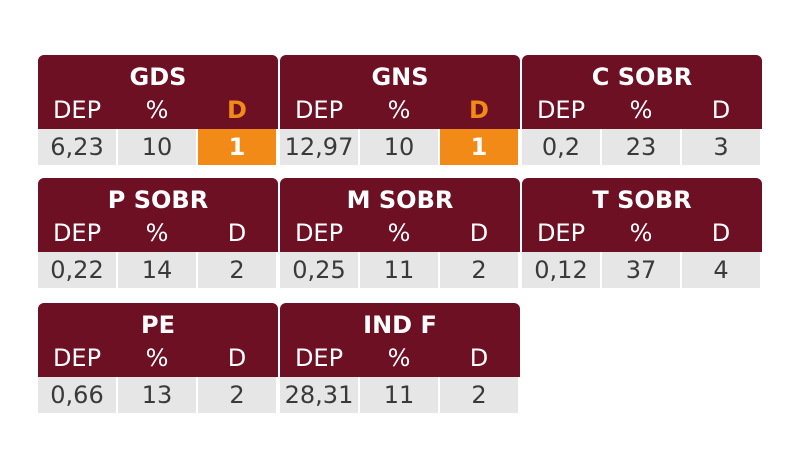 The image size is (800, 468). I want to click on value-row: 28,31 11 2, so click(400, 395).